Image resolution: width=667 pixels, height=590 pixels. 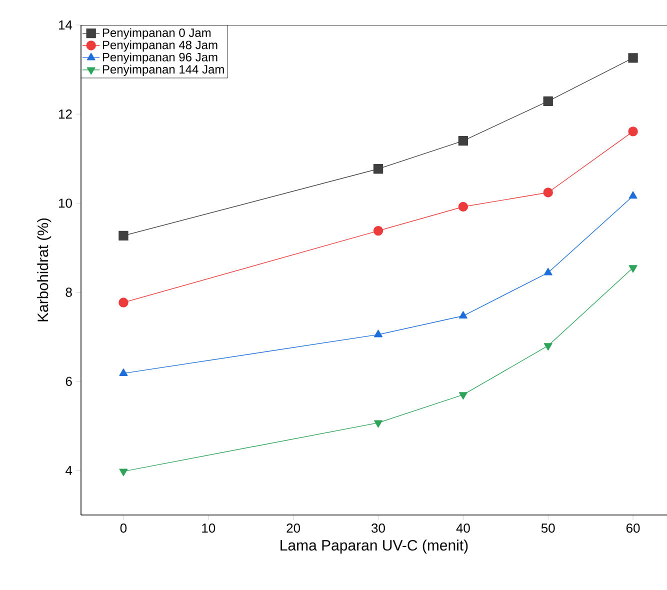 What do you see at coordinates (65, 114) in the screenshot?
I see `y-tick-label: 12` at bounding box center [65, 114].